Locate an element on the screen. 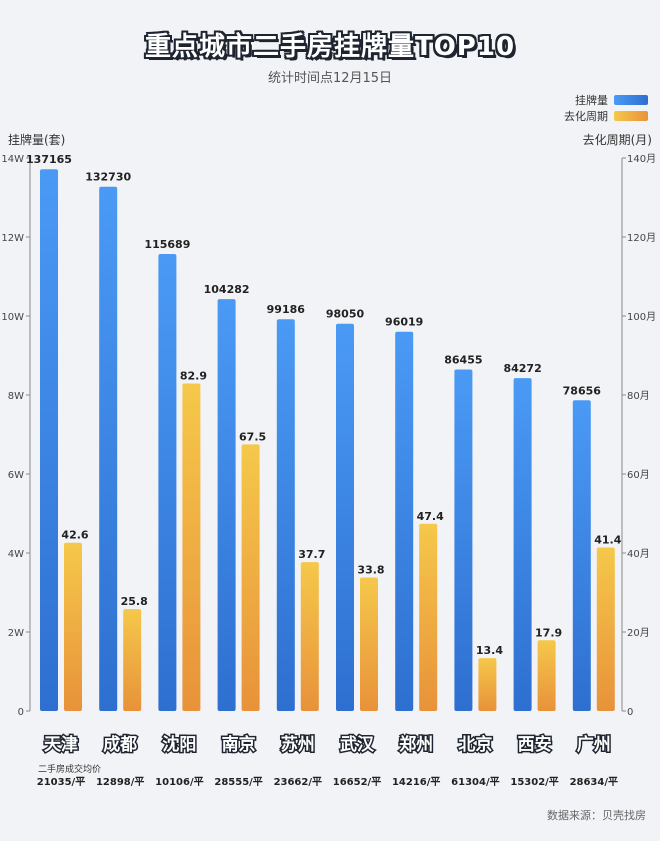 Image resolution: width=660 pixels, height=841 pixels. data-label-listings-2: 132730 is located at coordinates (108, 177).